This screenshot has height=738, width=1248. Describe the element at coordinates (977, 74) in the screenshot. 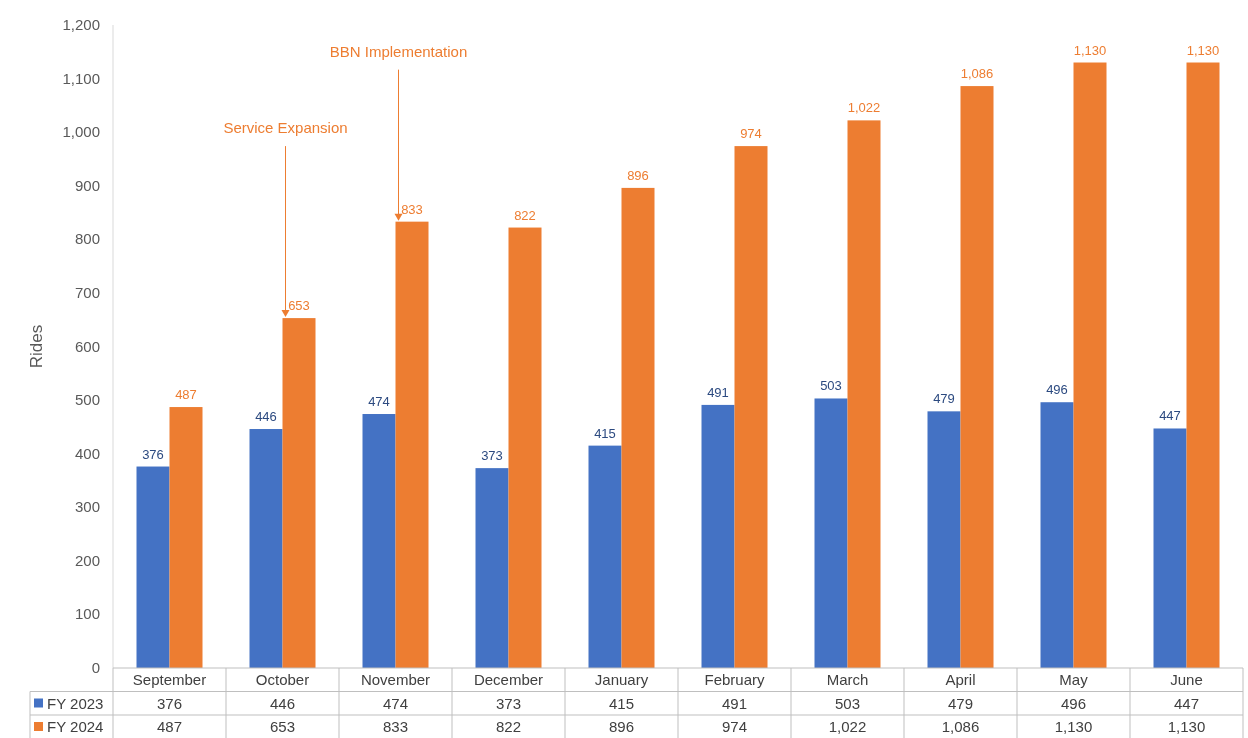

I see `text: 1,086` at that location.